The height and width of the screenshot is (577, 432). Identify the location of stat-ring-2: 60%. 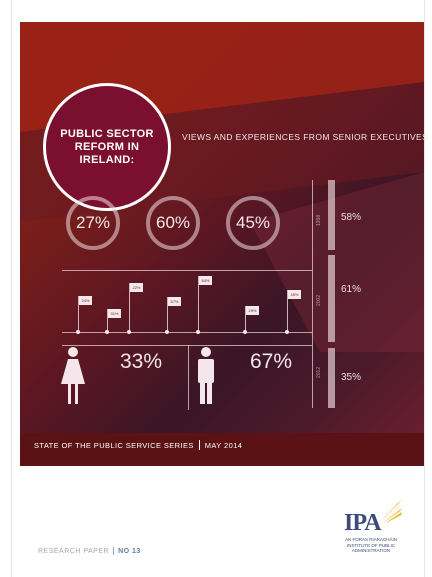
(173, 223).